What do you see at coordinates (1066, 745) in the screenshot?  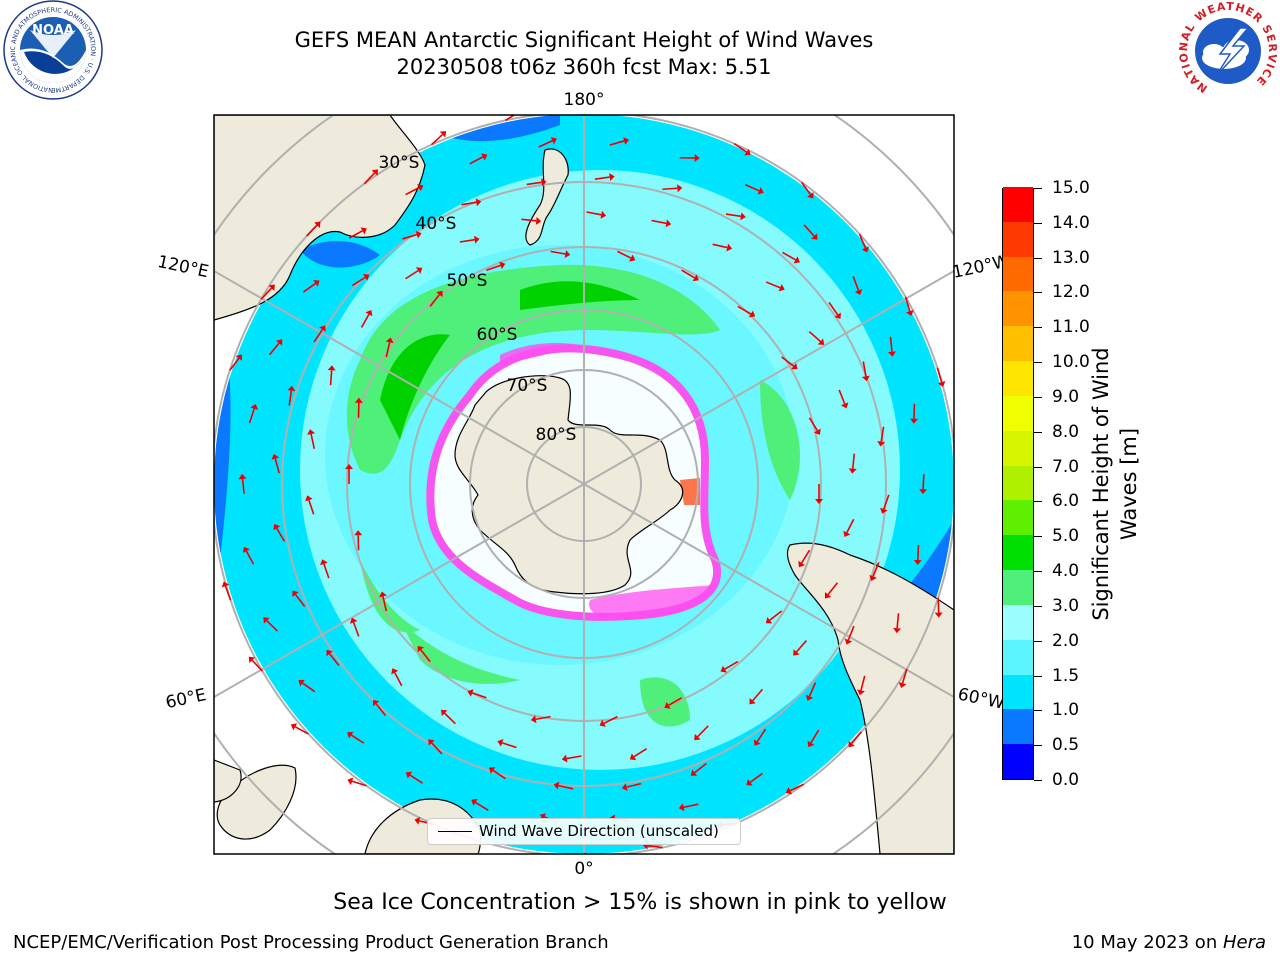 I see `colorbar-tick-label: 0.5` at bounding box center [1066, 745].